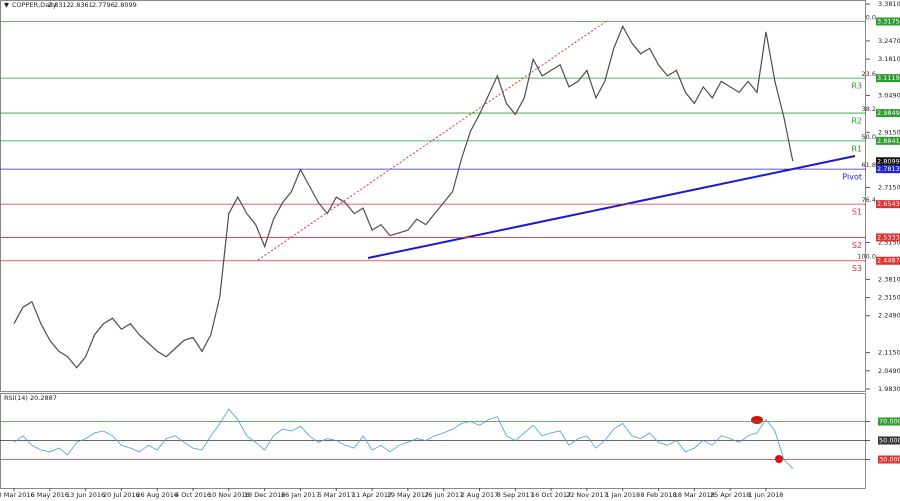 The width and height of the screenshot is (900, 501). What do you see at coordinates (869, 109) in the screenshot?
I see `fib-ratio: 38.2` at bounding box center [869, 109].